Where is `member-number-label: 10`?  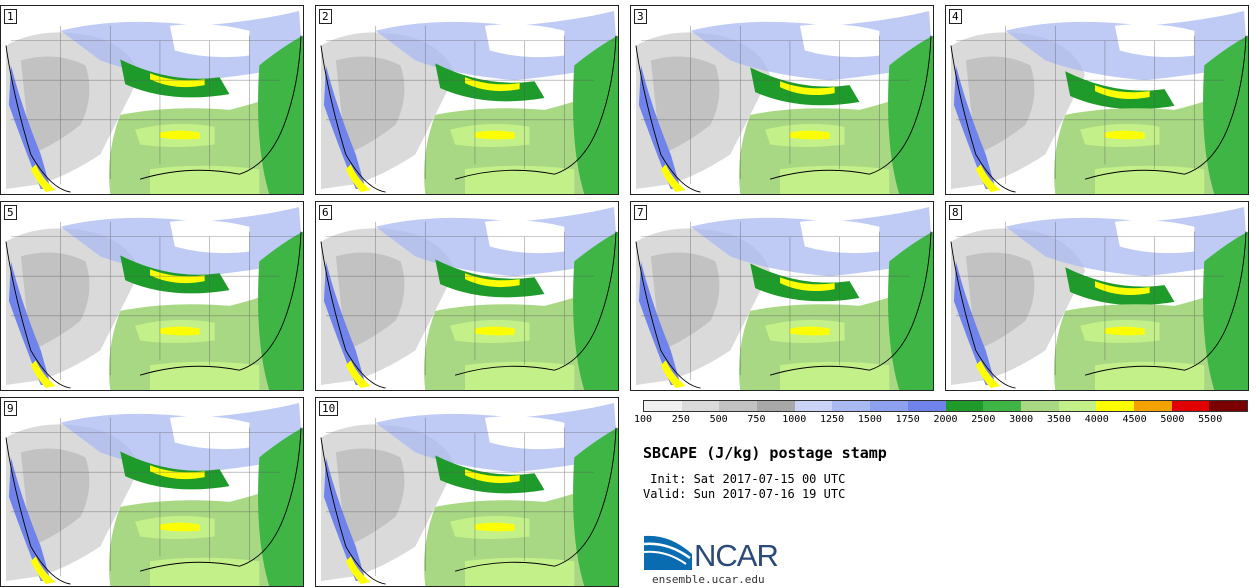
member-number-label: 10 is located at coordinates (329, 408).